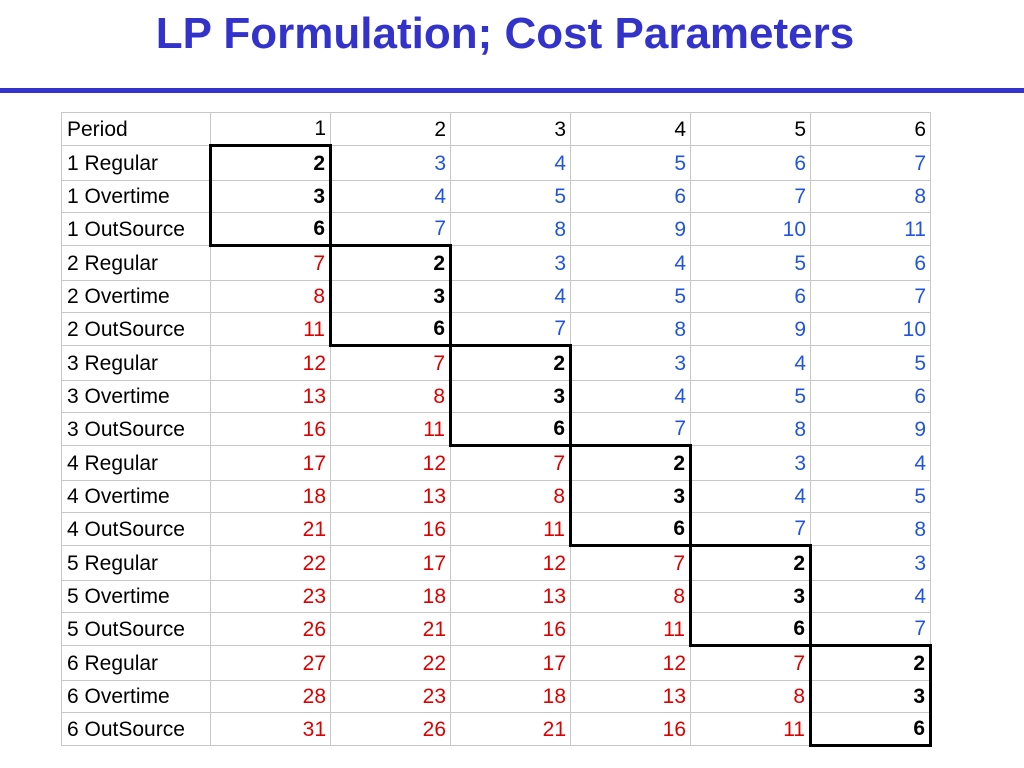  Describe the element at coordinates (136, 396) in the screenshot. I see `row-label: 3 Overtime` at that location.